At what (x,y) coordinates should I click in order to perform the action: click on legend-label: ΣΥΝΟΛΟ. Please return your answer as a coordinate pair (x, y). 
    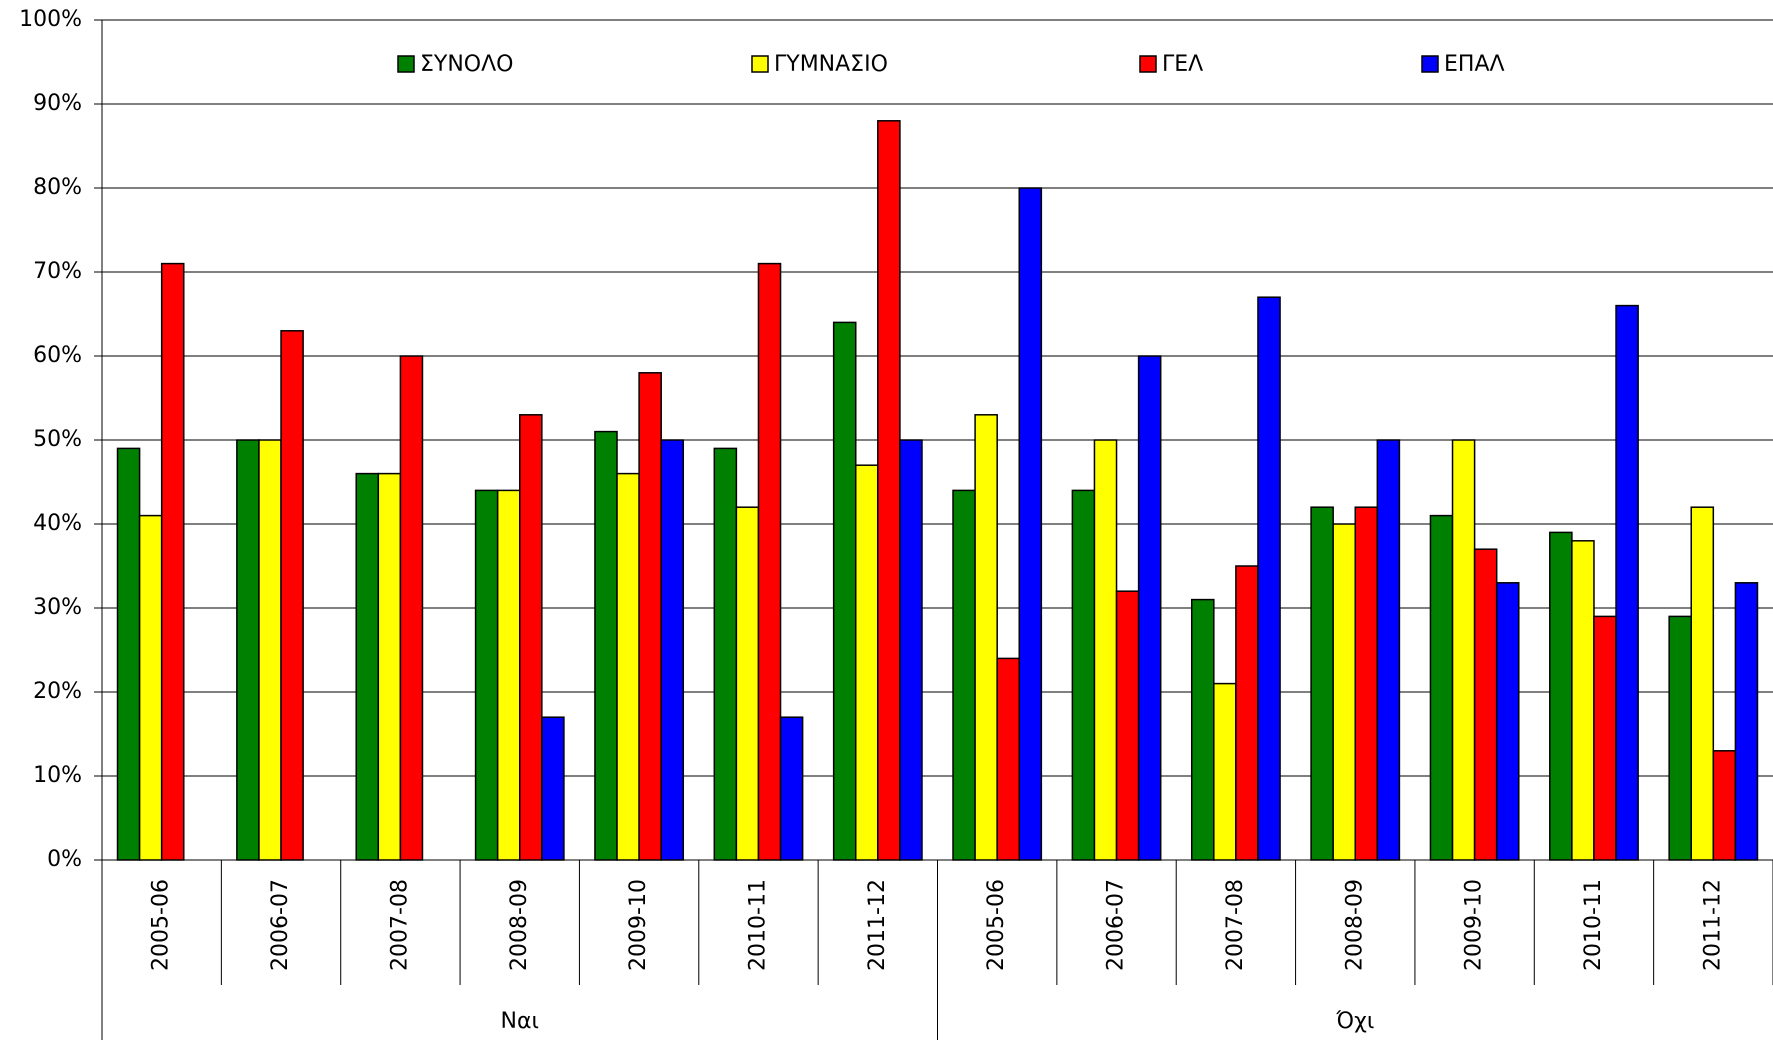
    Looking at the image, I should click on (466, 64).